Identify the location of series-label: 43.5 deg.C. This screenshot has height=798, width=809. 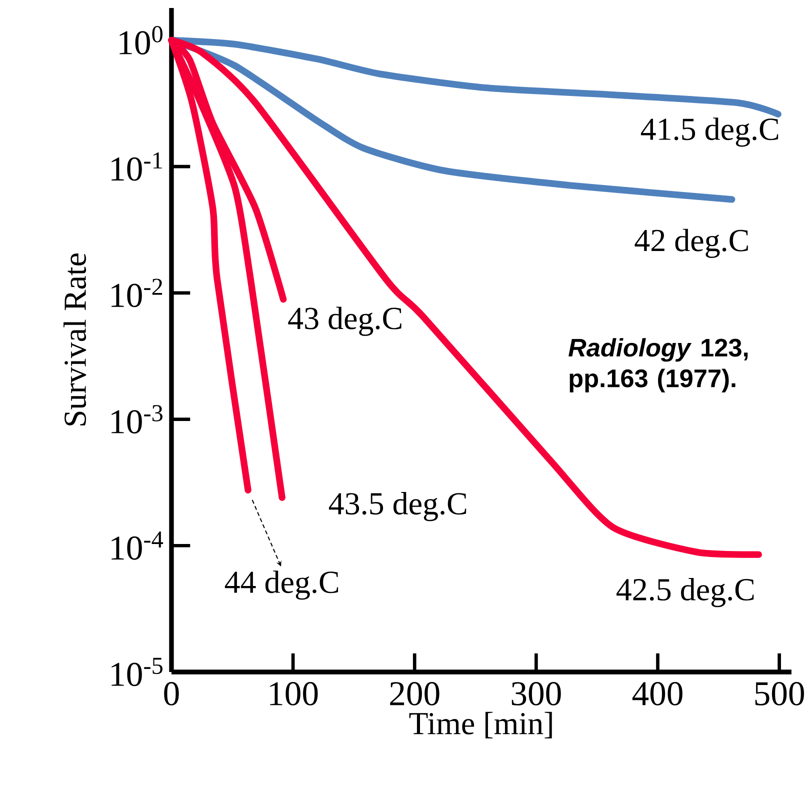
(397, 507).